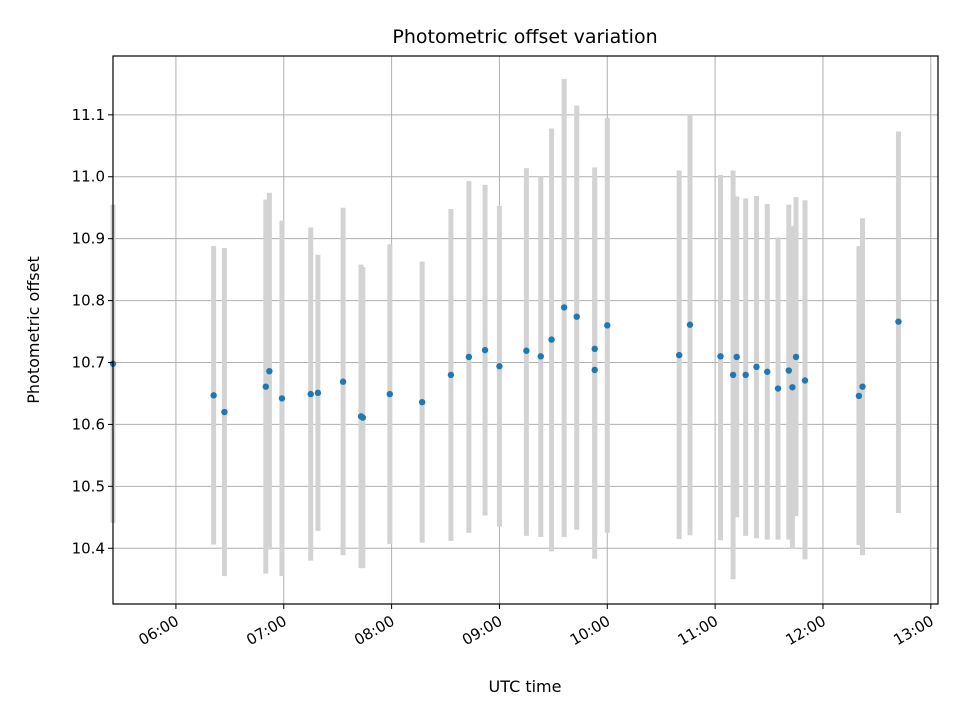 This screenshot has height=720, width=960. Describe the element at coordinates (525, 686) in the screenshot. I see `x-axis-label: UTC time` at that location.